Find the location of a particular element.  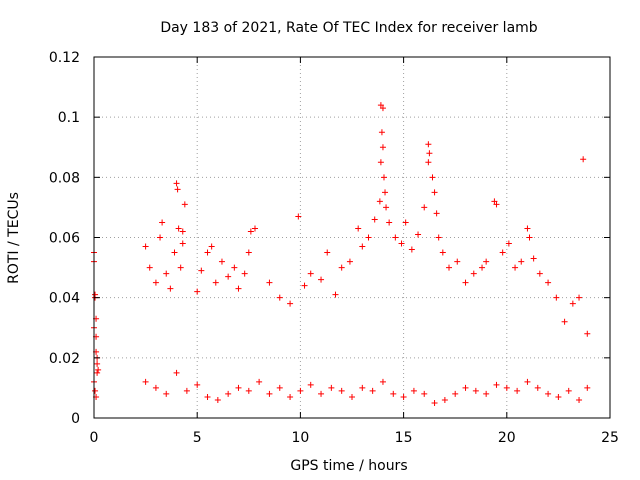

y-tick-label: 0.02 is located at coordinates (64, 359).